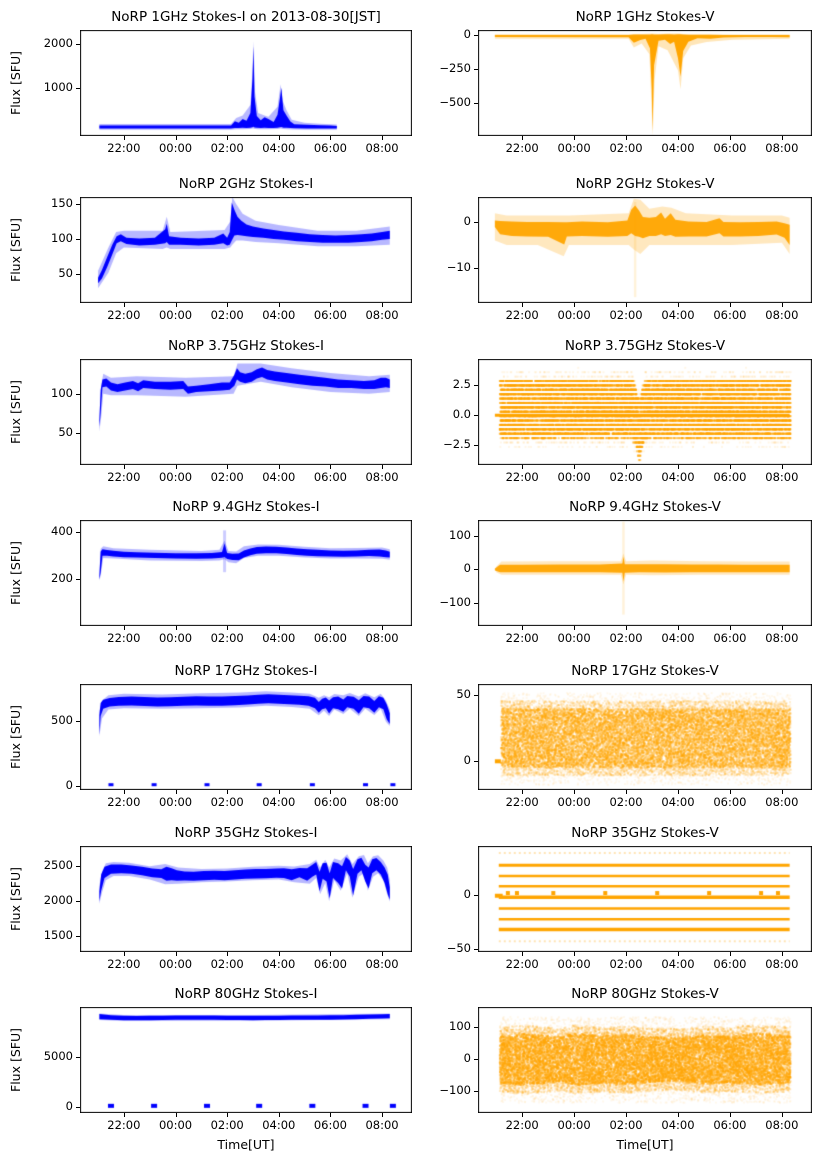  Describe the element at coordinates (62, 238) in the screenshot. I see `y-tick-label: 100` at that location.